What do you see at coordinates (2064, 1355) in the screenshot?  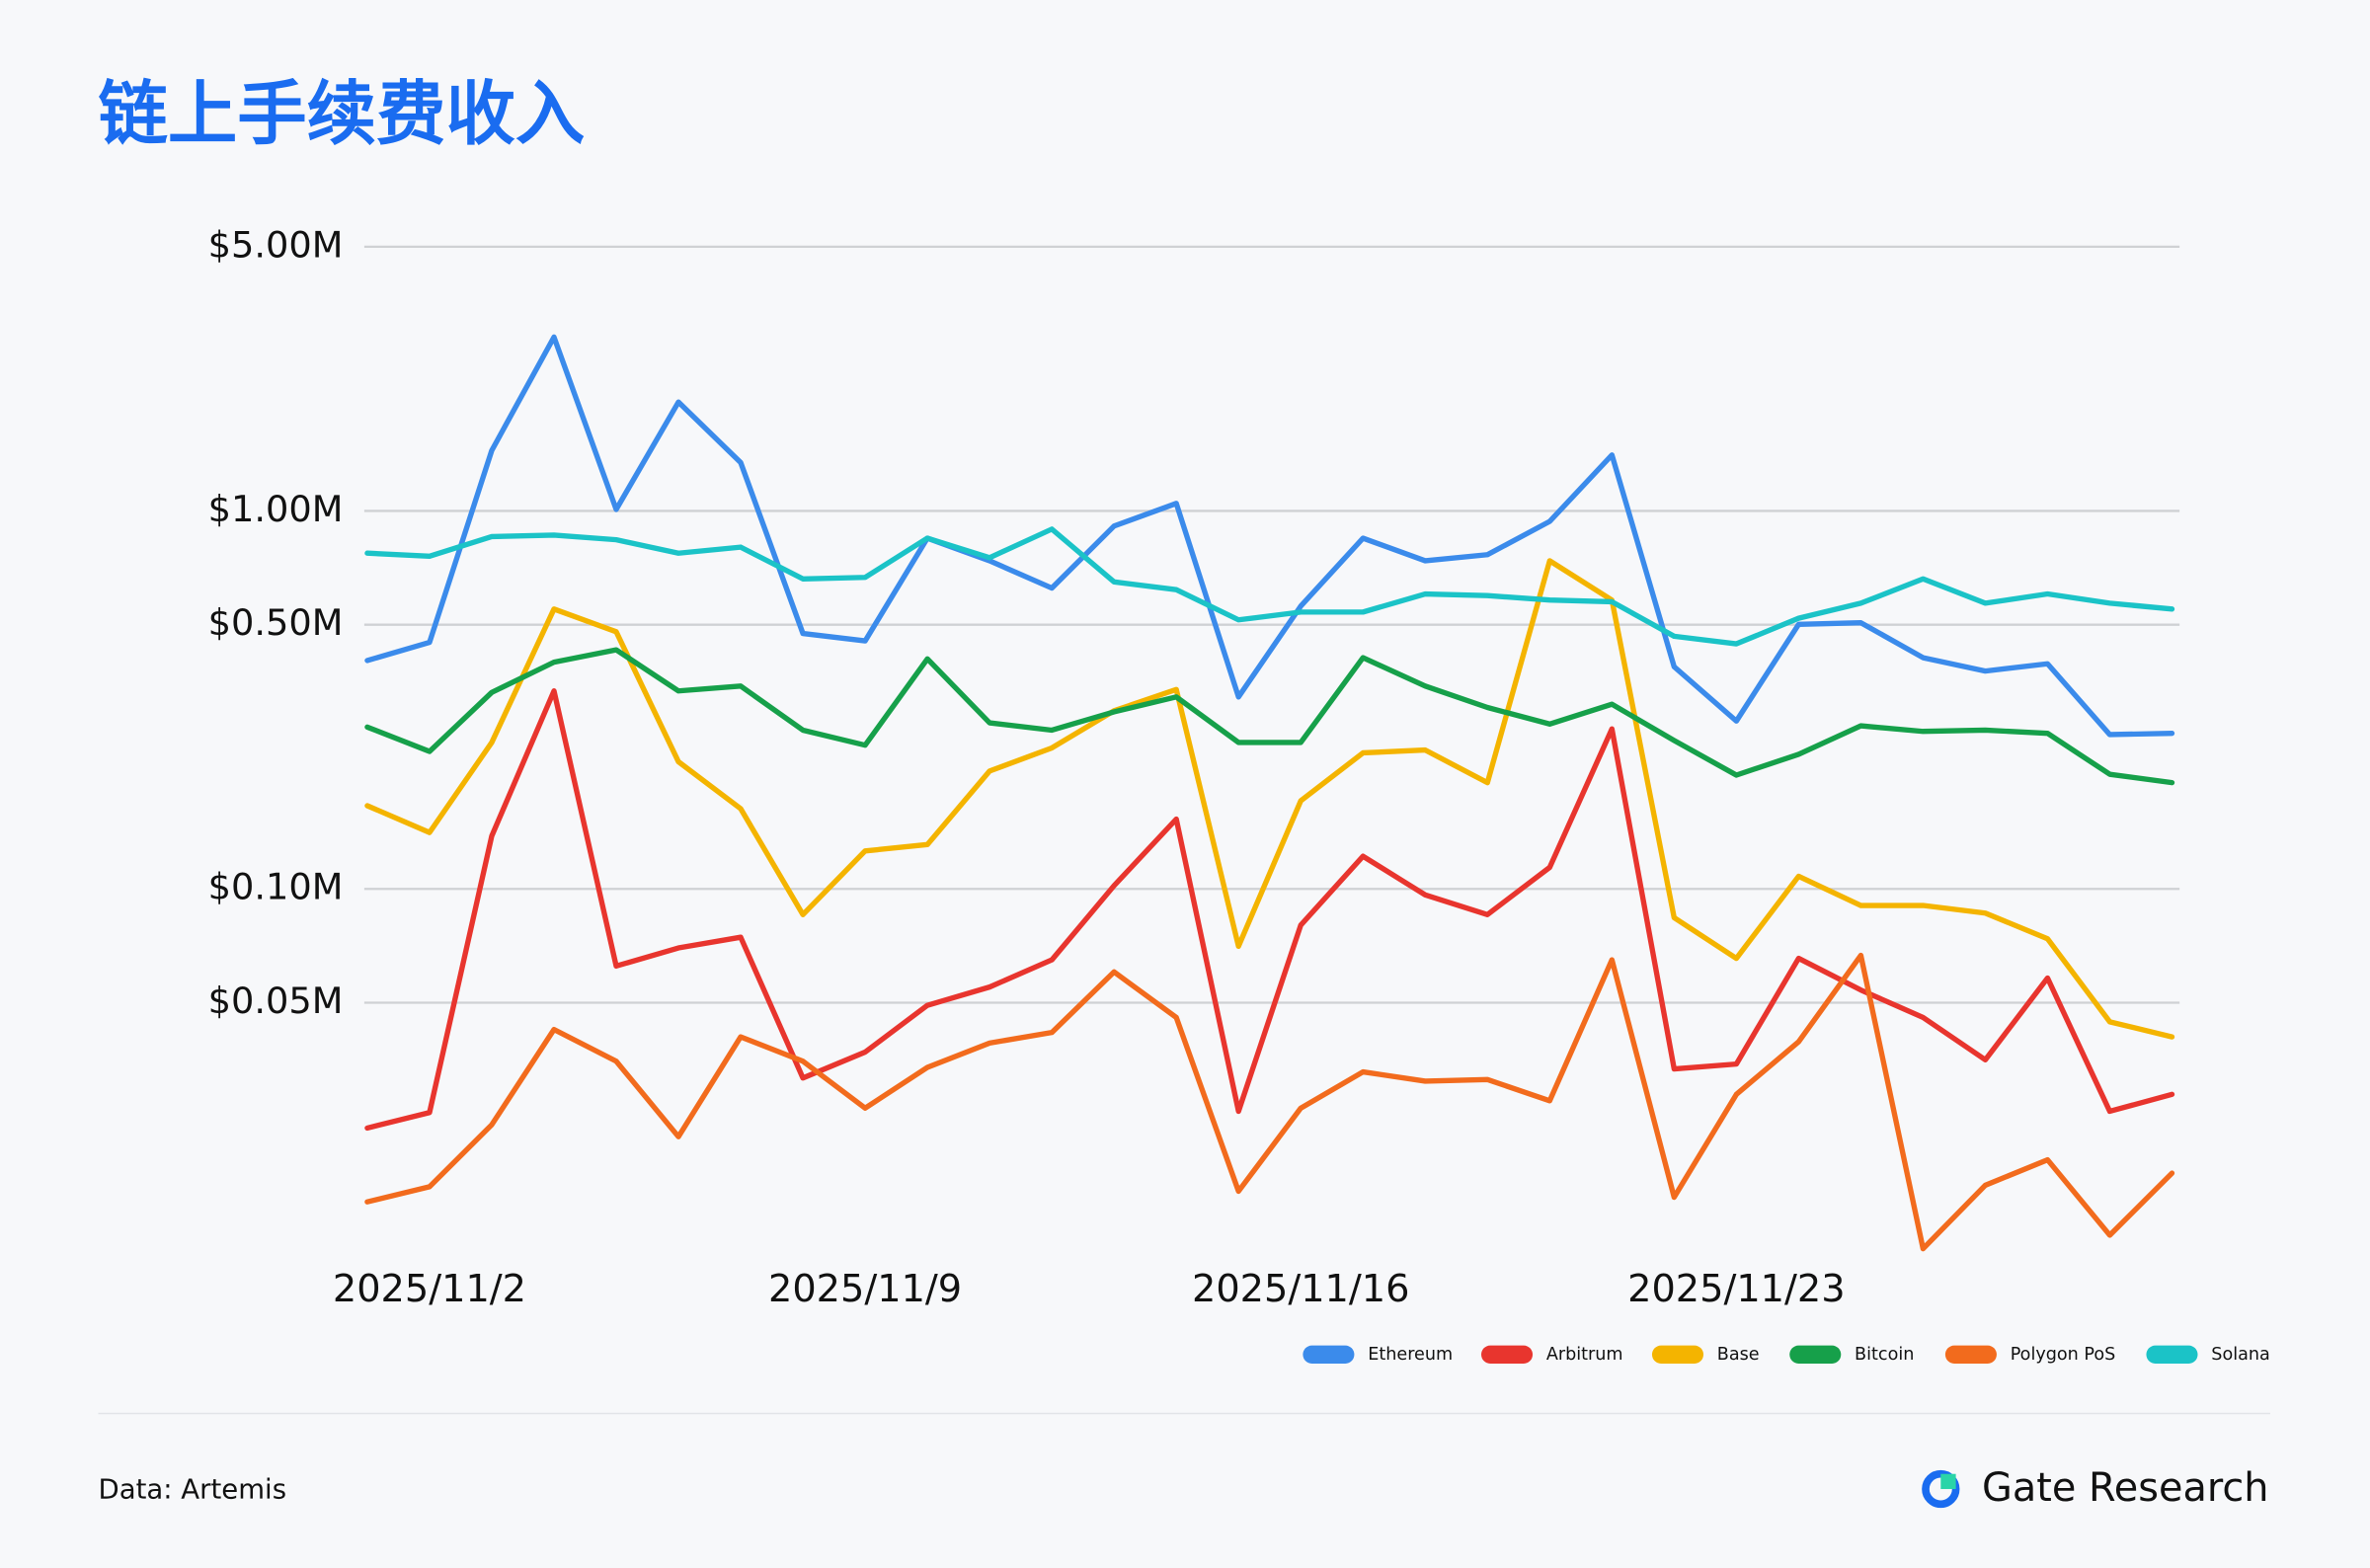 I see `legend-label: Polygon PoS` at bounding box center [2064, 1355].